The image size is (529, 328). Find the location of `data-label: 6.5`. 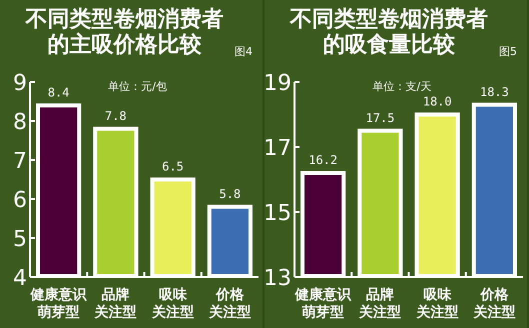

data-label: 6.5 is located at coordinates (173, 167).